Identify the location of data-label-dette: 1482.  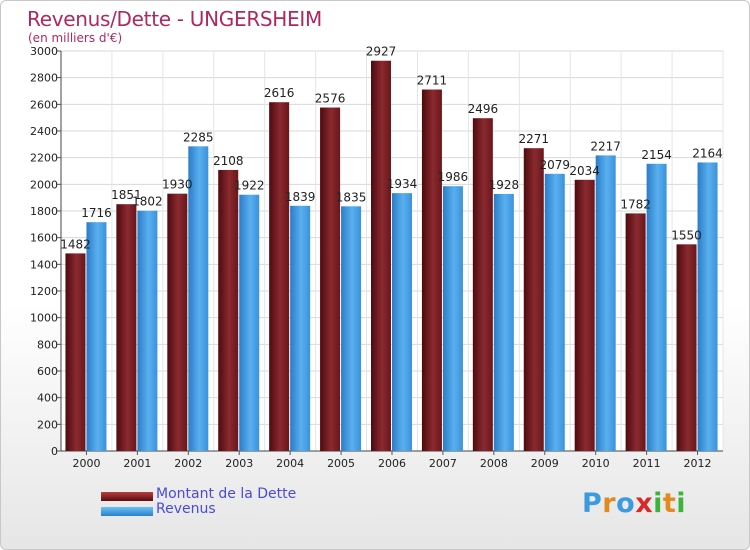
(75, 244).